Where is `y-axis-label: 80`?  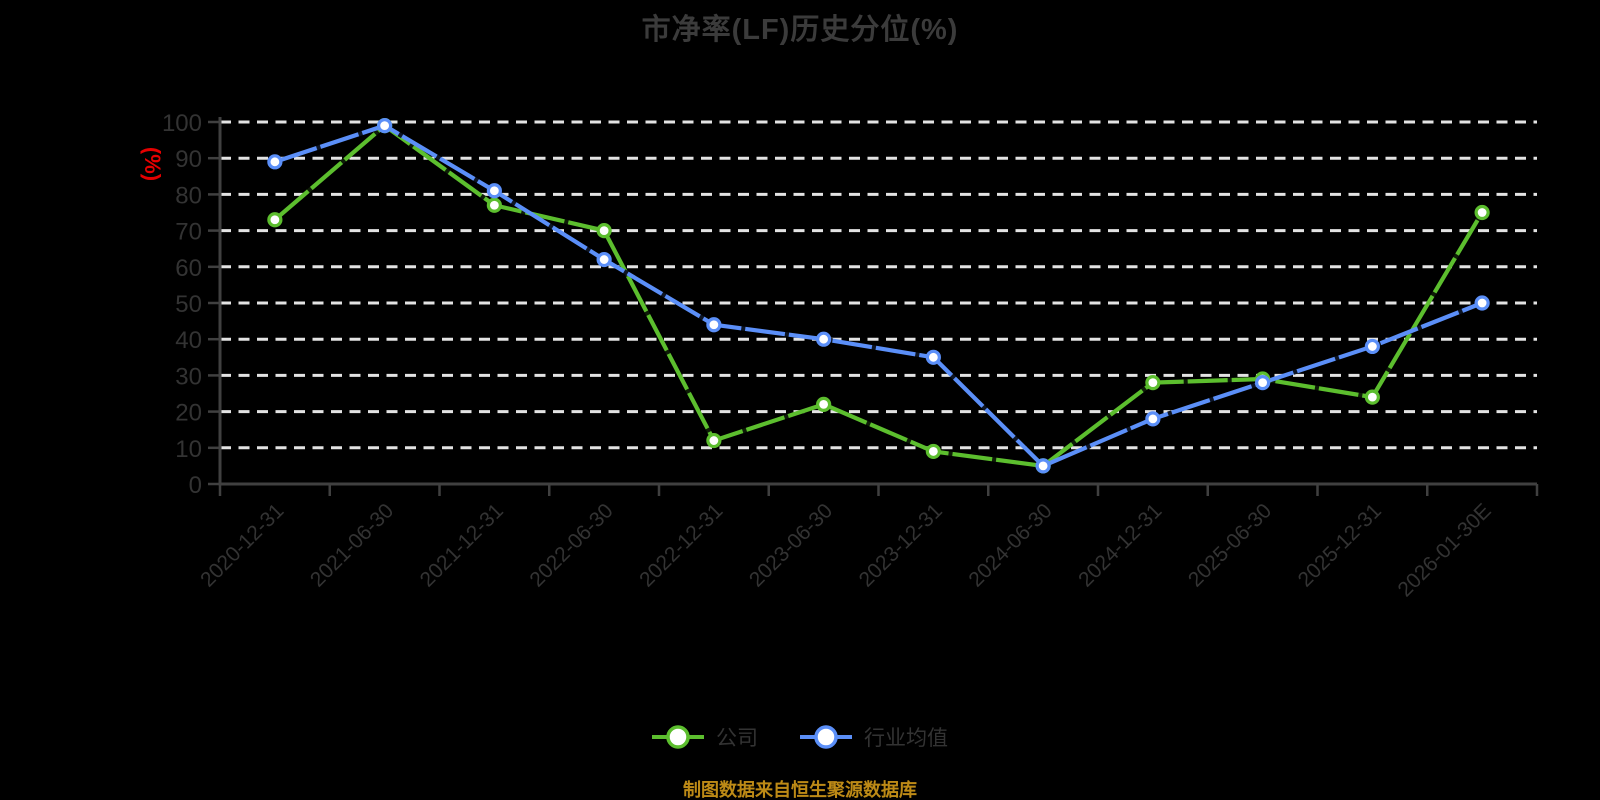
y-axis-label: 80 is located at coordinates (188, 195).